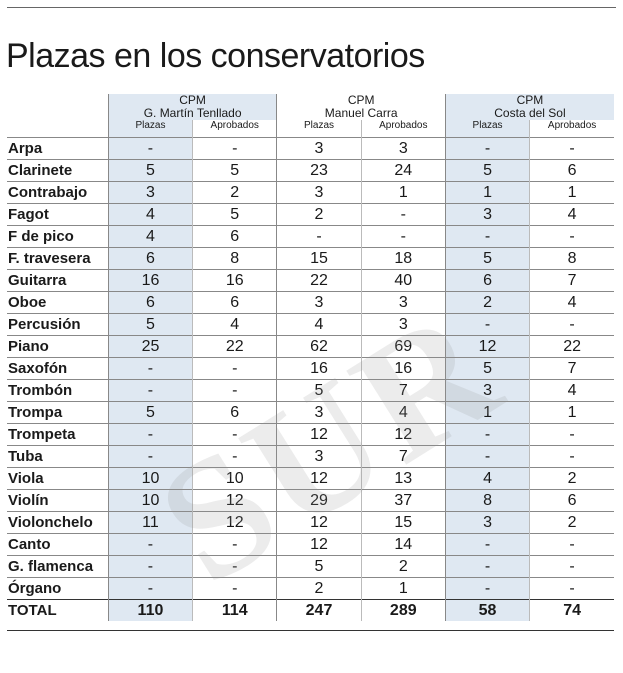  I want to click on instrument-name: Violonchelo, so click(58, 522).